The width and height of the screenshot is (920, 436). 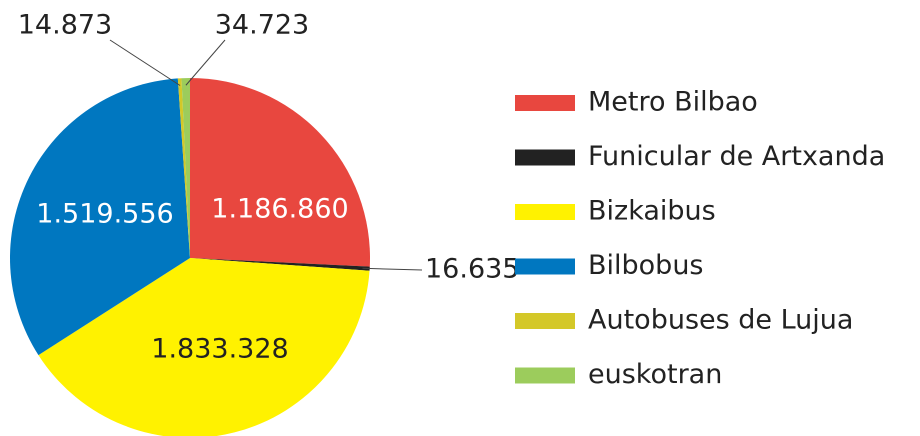 I want to click on legend-label: Autobuses de Lujua, so click(x=720, y=320).